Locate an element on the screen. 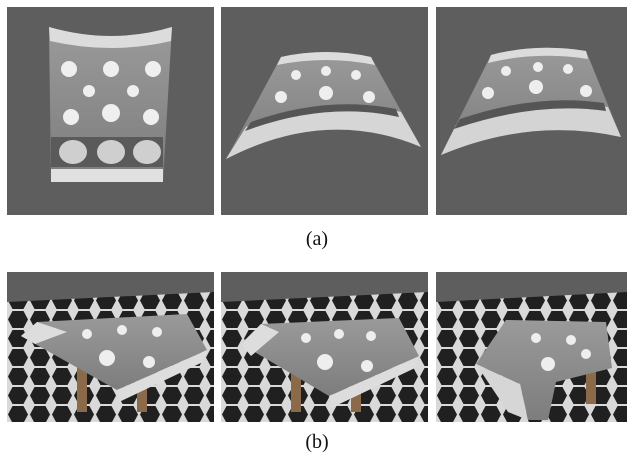 This screenshot has width=634, height=457. caption-a: (a) is located at coordinates (317, 239).